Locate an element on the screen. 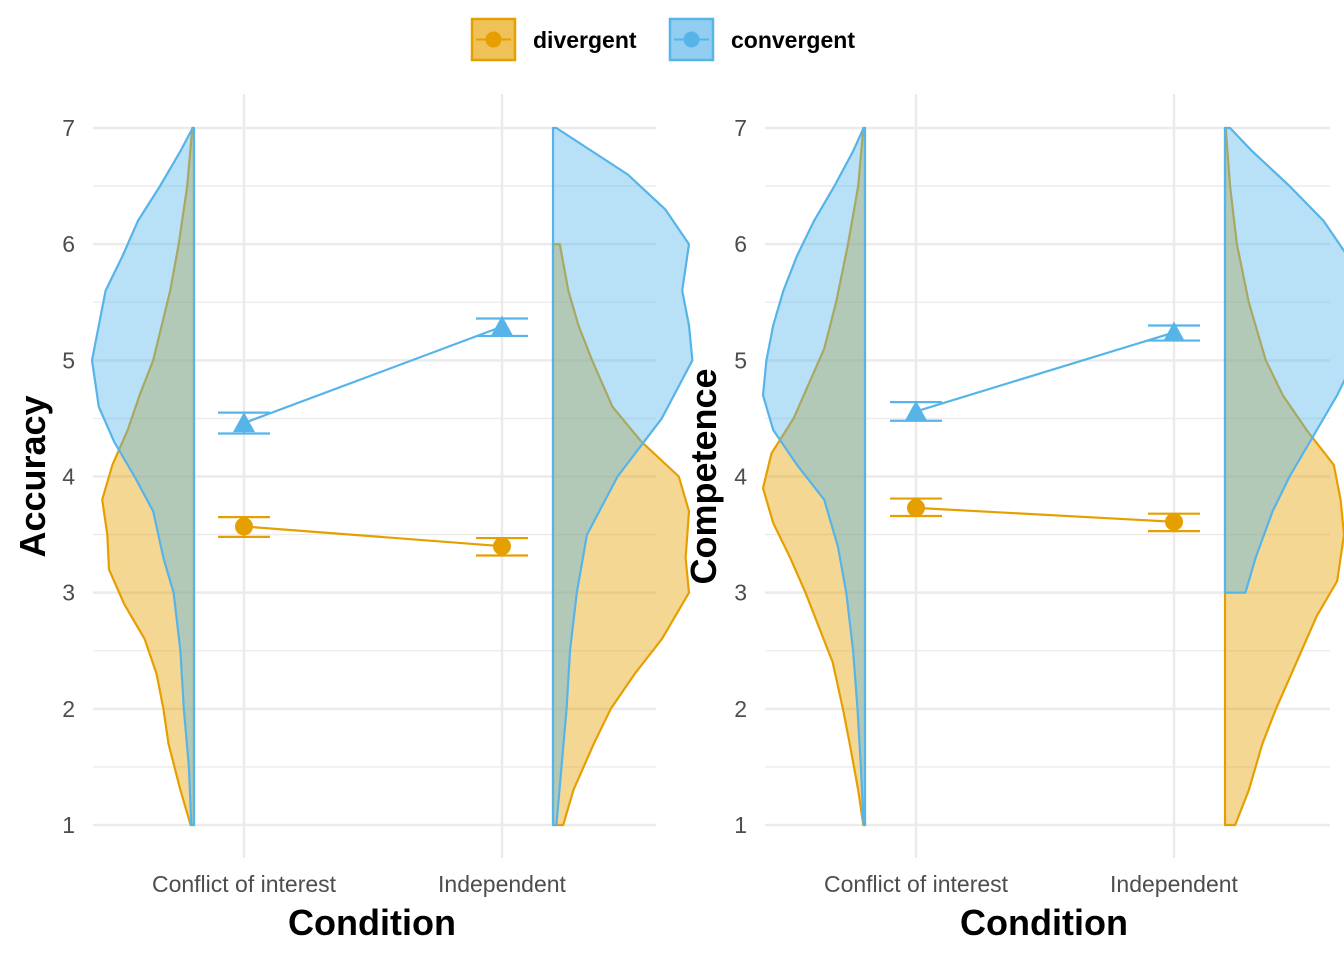 The image size is (1344, 960). legend-label-convergent: convergent is located at coordinates (793, 40).